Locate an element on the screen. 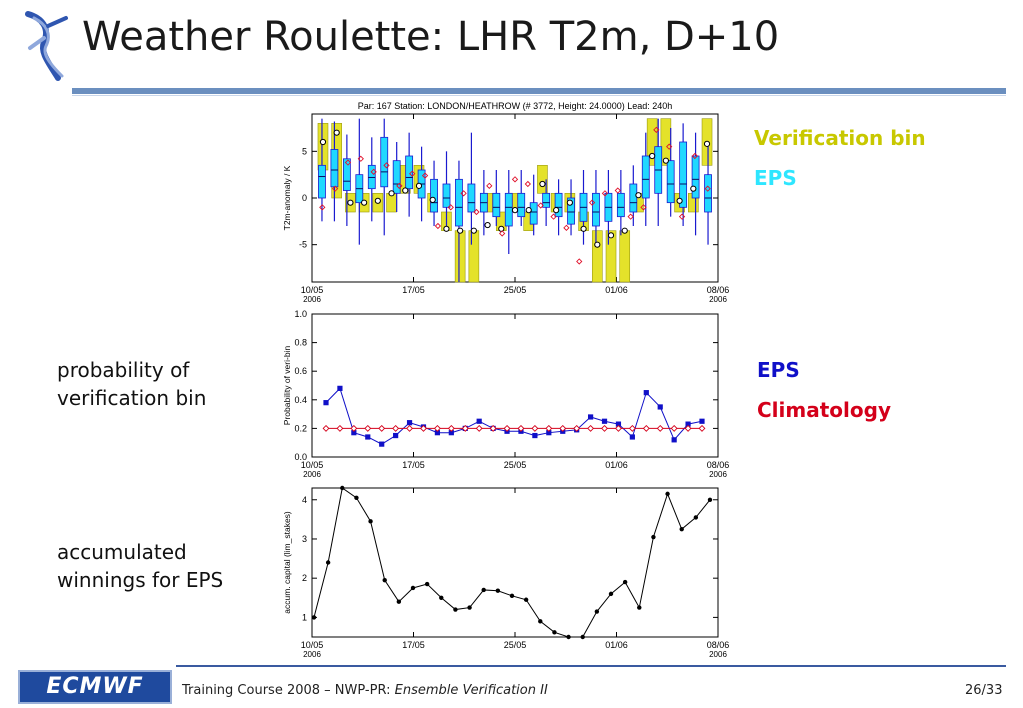  footer-text-prefix: Training Course 2008 – NWP-PR: is located at coordinates (288, 690).